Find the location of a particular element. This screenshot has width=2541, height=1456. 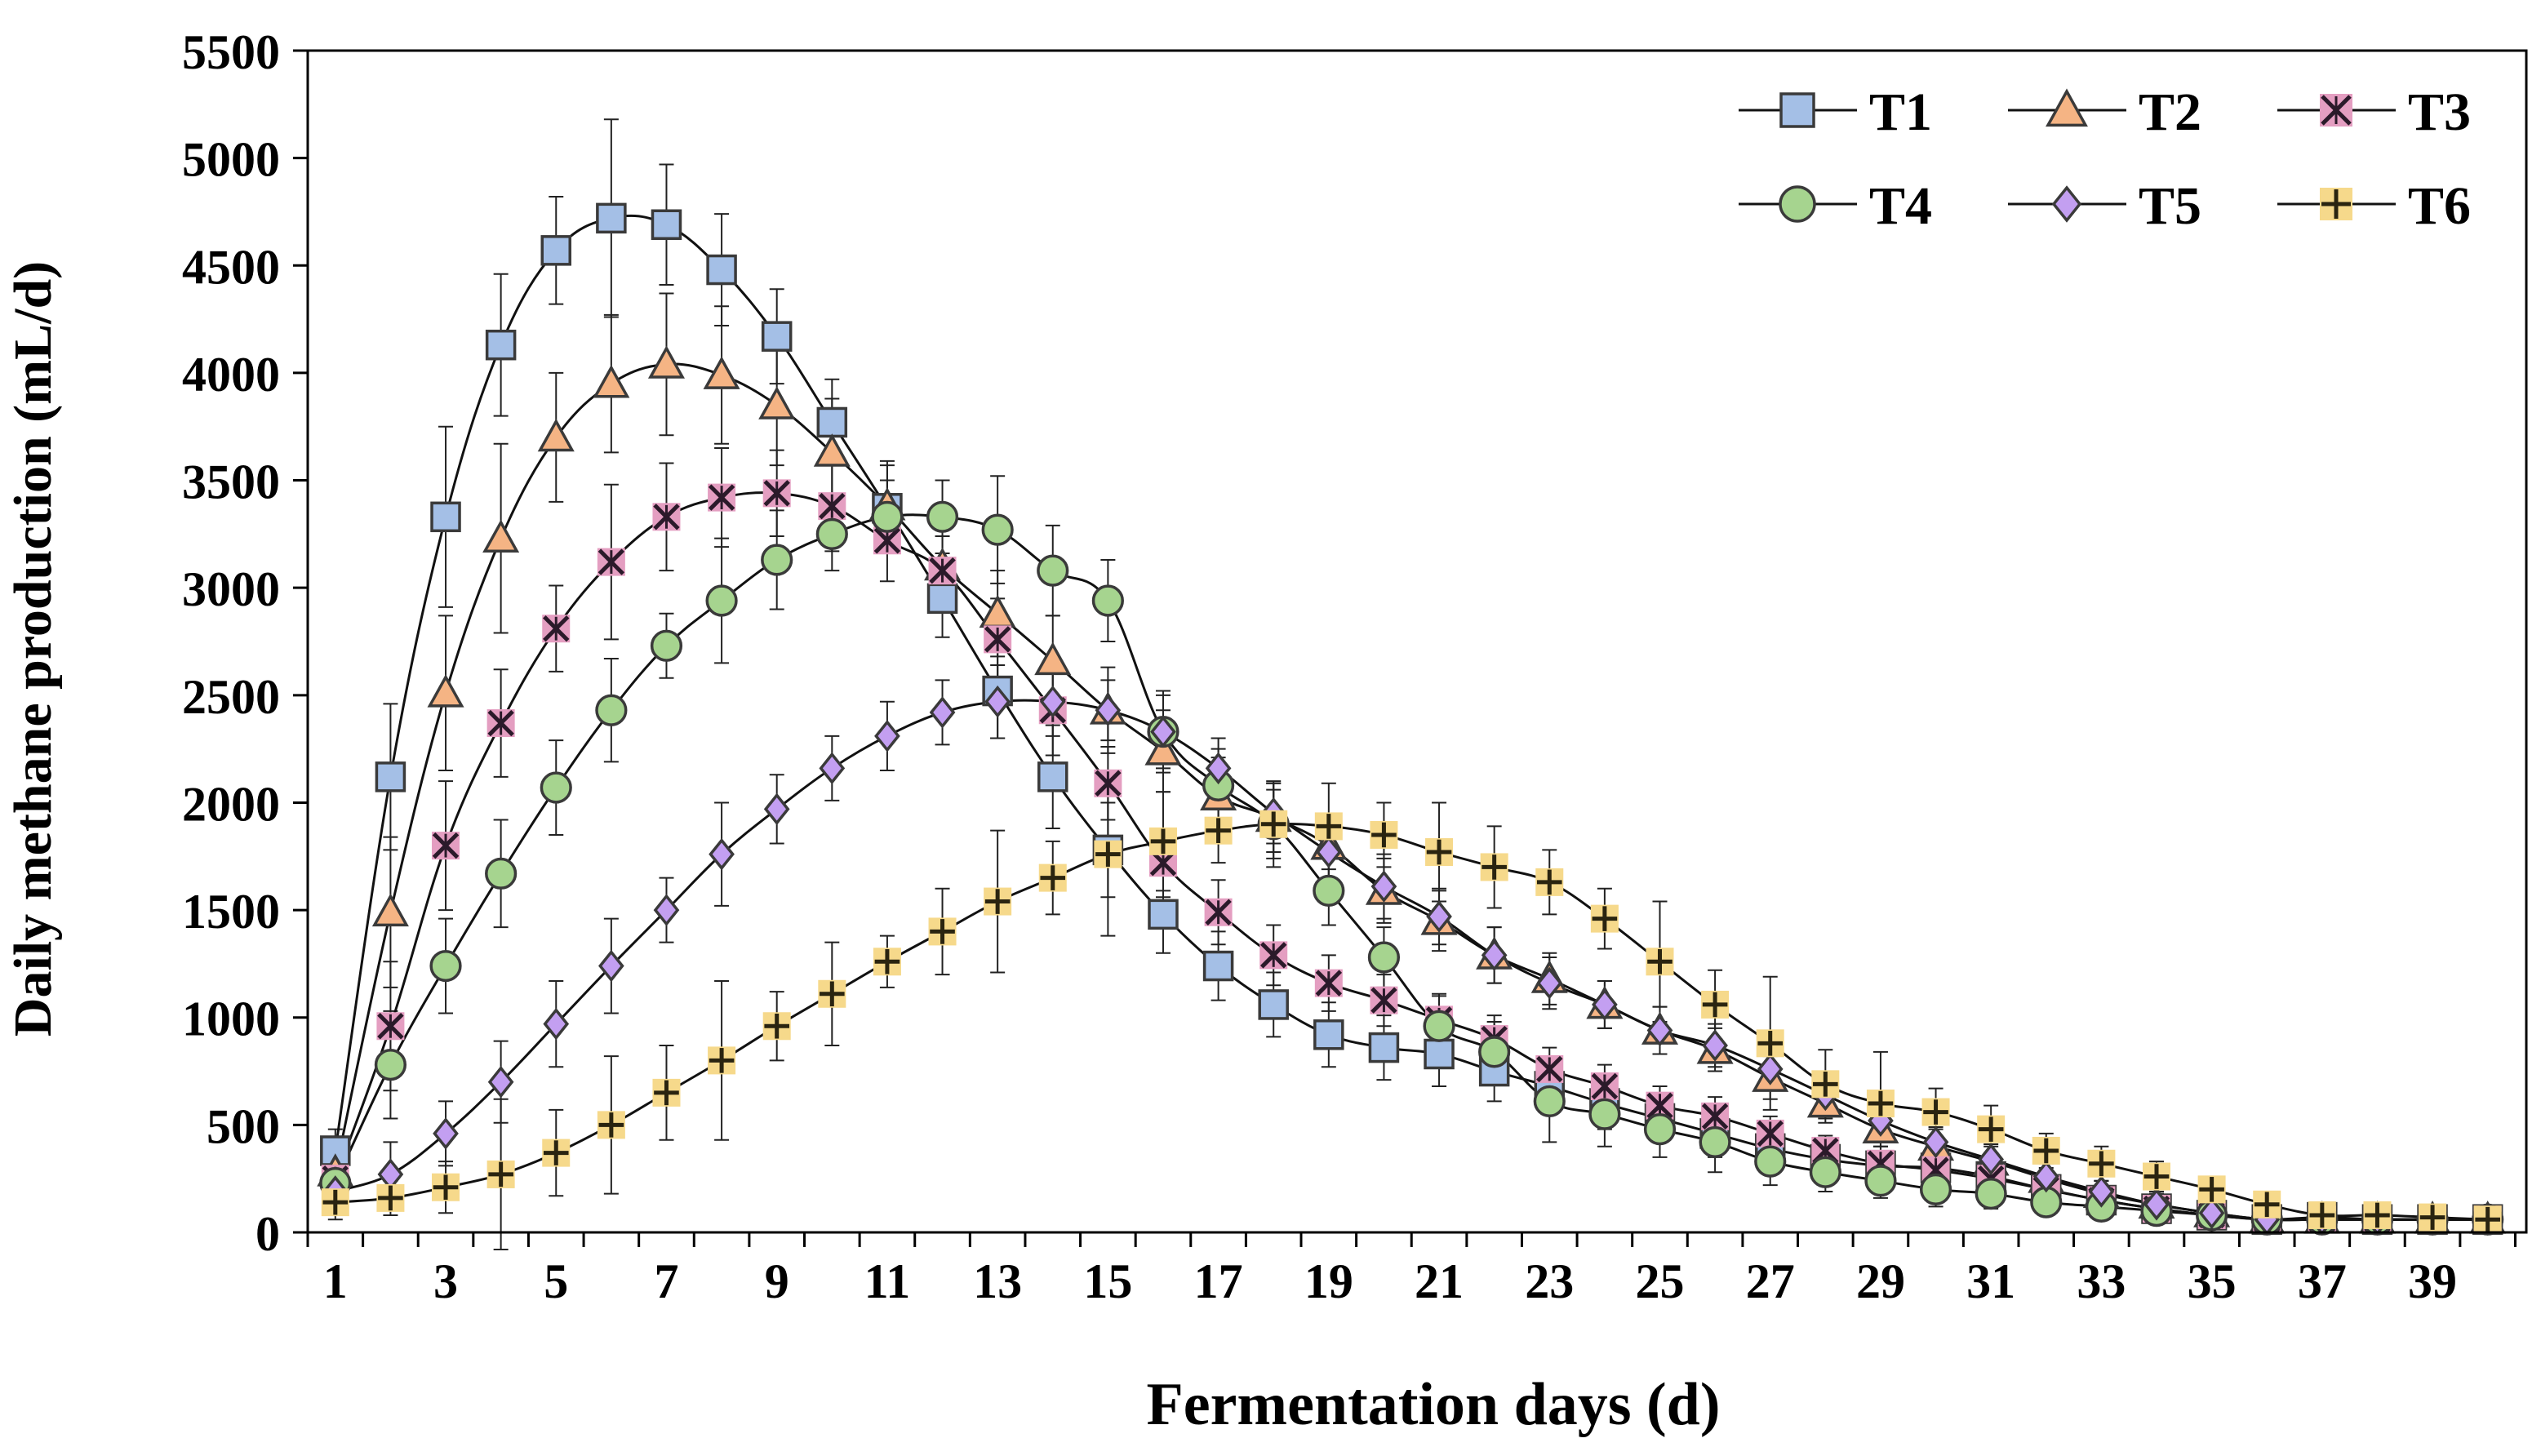

legend-label: T6 is located at coordinates (2439, 206).